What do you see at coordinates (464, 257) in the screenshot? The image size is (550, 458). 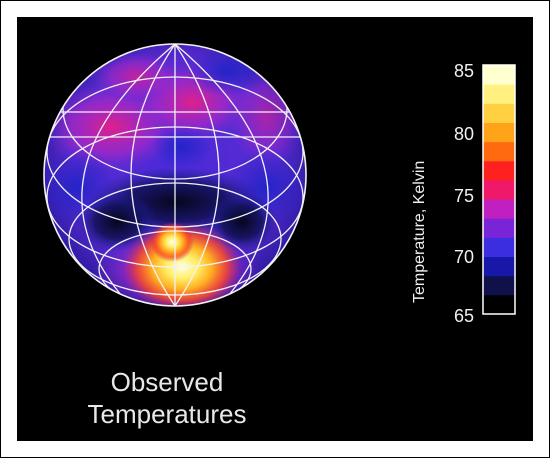 I see `colorbar-tick-70: 70` at bounding box center [464, 257].